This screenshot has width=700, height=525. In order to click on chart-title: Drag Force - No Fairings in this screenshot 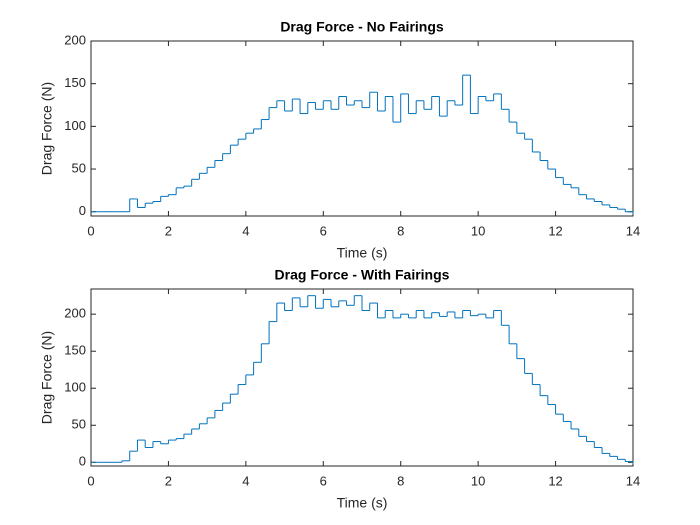, I will do `click(362, 27)`.